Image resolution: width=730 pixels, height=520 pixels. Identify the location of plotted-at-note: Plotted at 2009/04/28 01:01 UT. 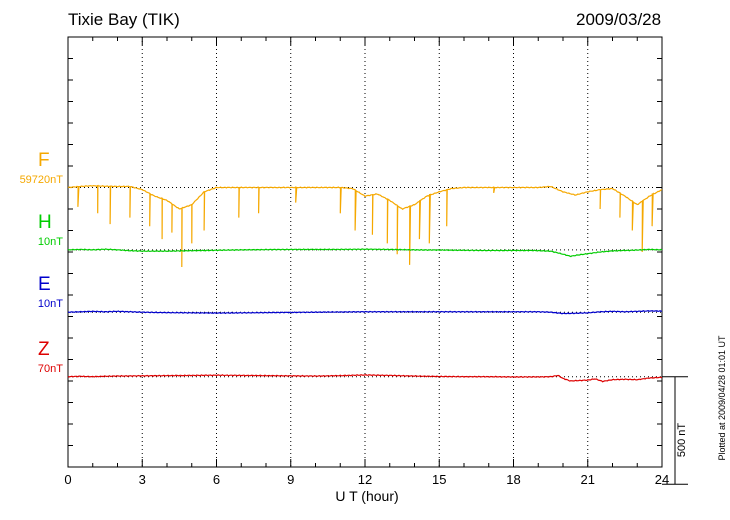
(722, 398).